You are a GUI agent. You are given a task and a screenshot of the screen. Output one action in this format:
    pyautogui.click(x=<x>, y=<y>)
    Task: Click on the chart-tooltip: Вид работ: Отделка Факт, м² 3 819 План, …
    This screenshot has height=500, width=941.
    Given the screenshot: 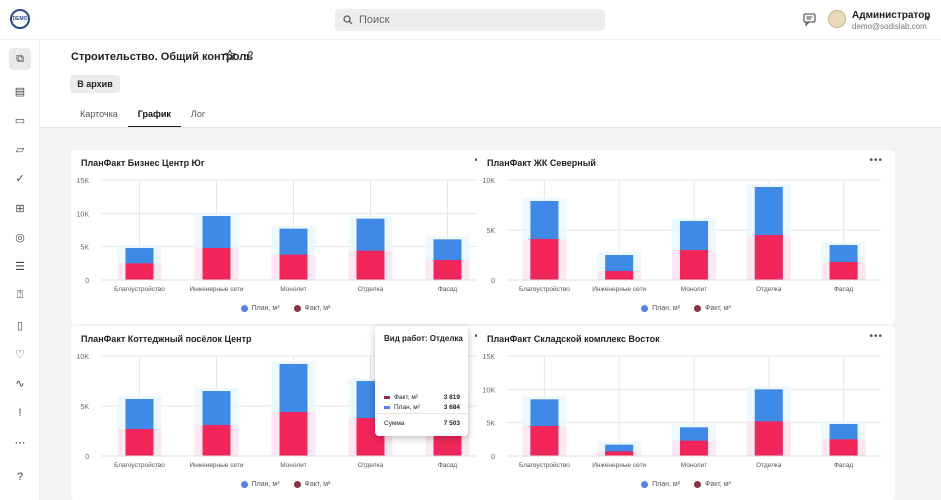 What is the action you would take?
    pyautogui.click(x=421, y=381)
    